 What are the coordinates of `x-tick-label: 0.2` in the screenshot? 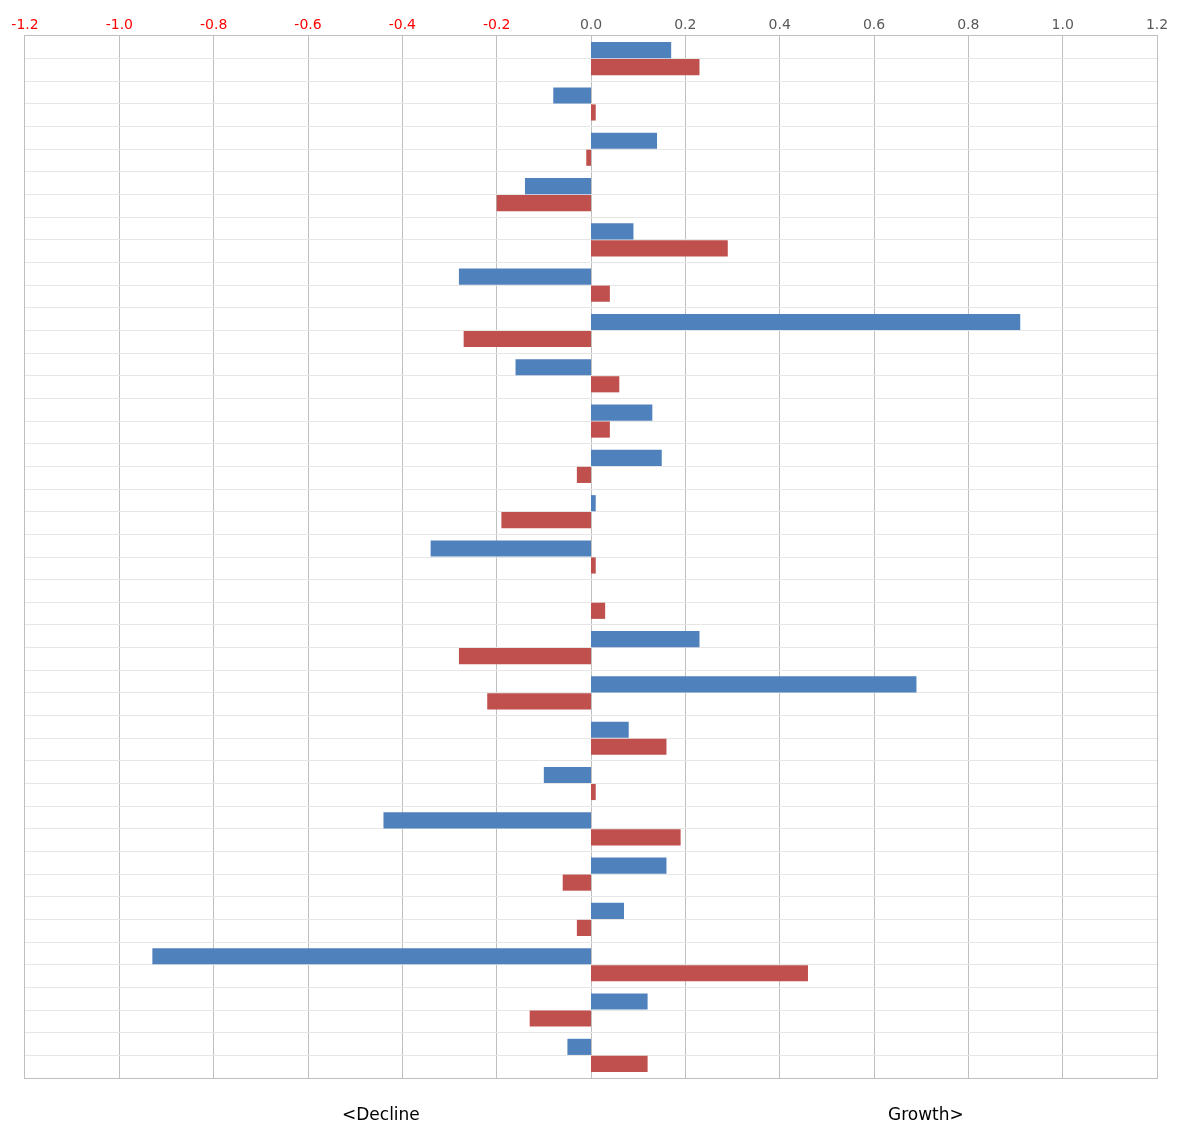 It's located at (685, 24).